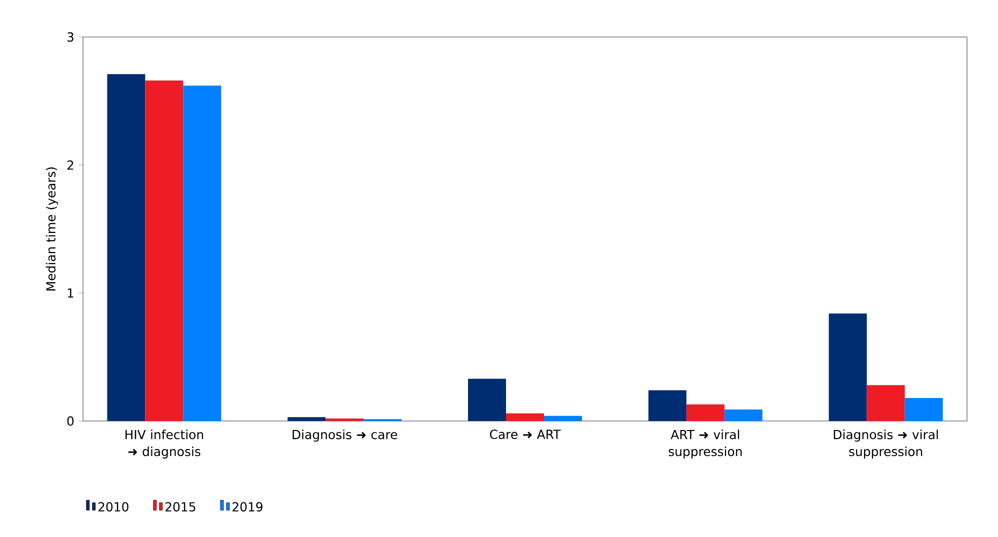 Image resolution: width=998 pixels, height=537 pixels. Describe the element at coordinates (247, 507) in the screenshot. I see `legend-label: 2019` at that location.